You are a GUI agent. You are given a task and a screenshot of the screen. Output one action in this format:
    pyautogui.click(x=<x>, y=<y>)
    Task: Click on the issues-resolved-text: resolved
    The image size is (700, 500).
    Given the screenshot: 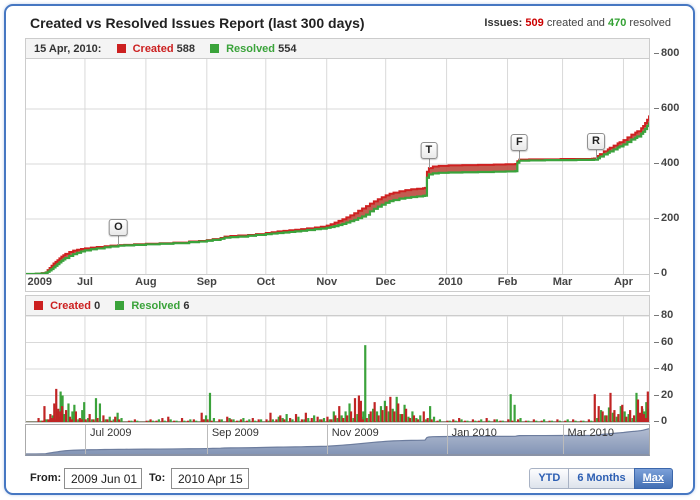 What is the action you would take?
    pyautogui.click(x=650, y=23)
    